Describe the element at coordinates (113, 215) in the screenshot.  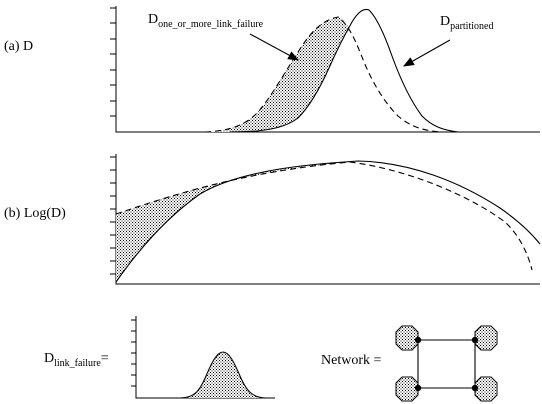
I see `panel-b-ticks` at that location.